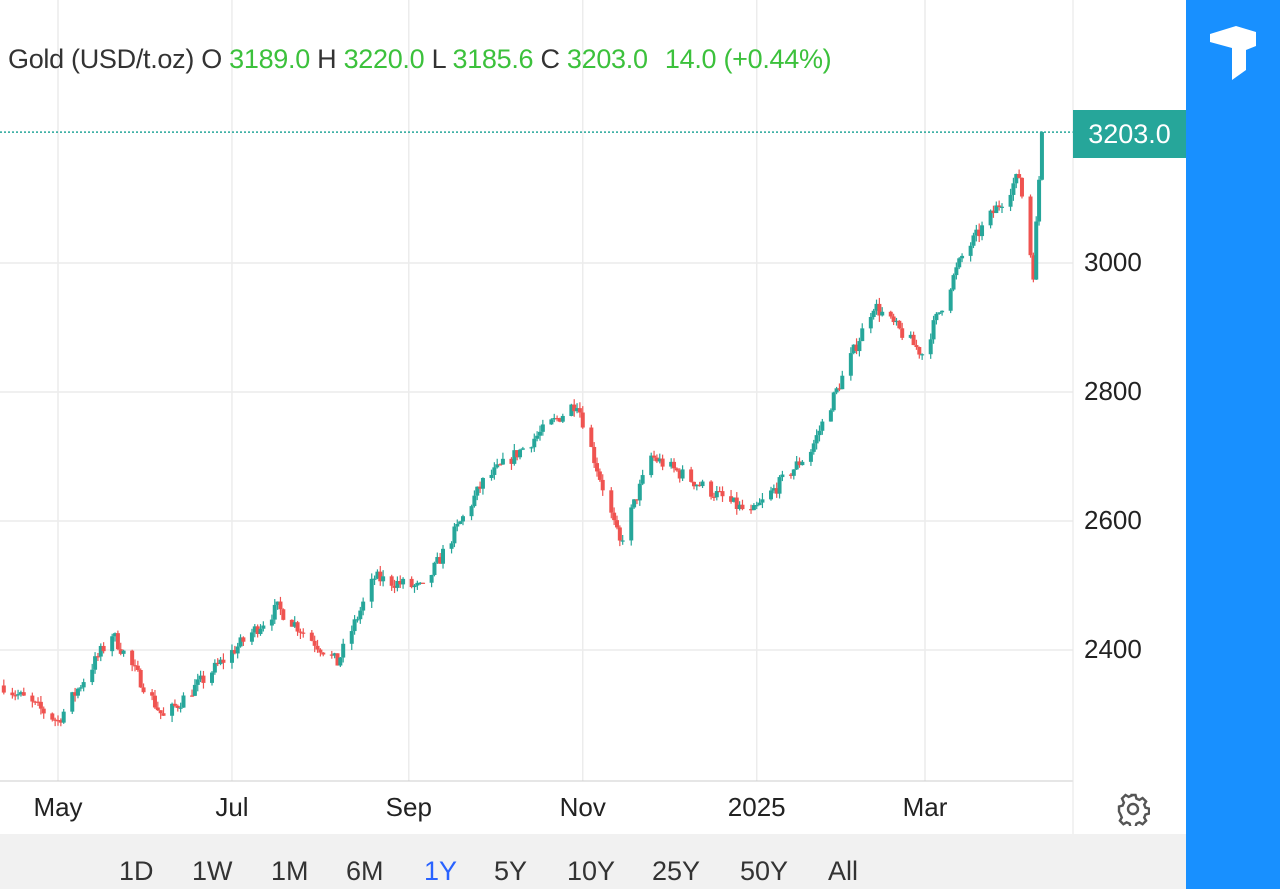 The width and height of the screenshot is (1280, 889). What do you see at coordinates (591, 871) in the screenshot?
I see `range-button-10y: 10Y` at bounding box center [591, 871].